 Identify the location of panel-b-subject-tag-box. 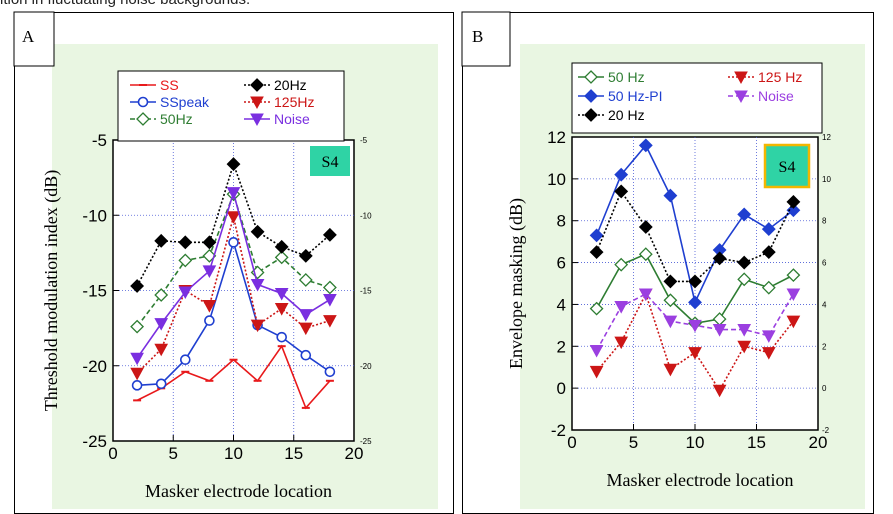
(787, 166).